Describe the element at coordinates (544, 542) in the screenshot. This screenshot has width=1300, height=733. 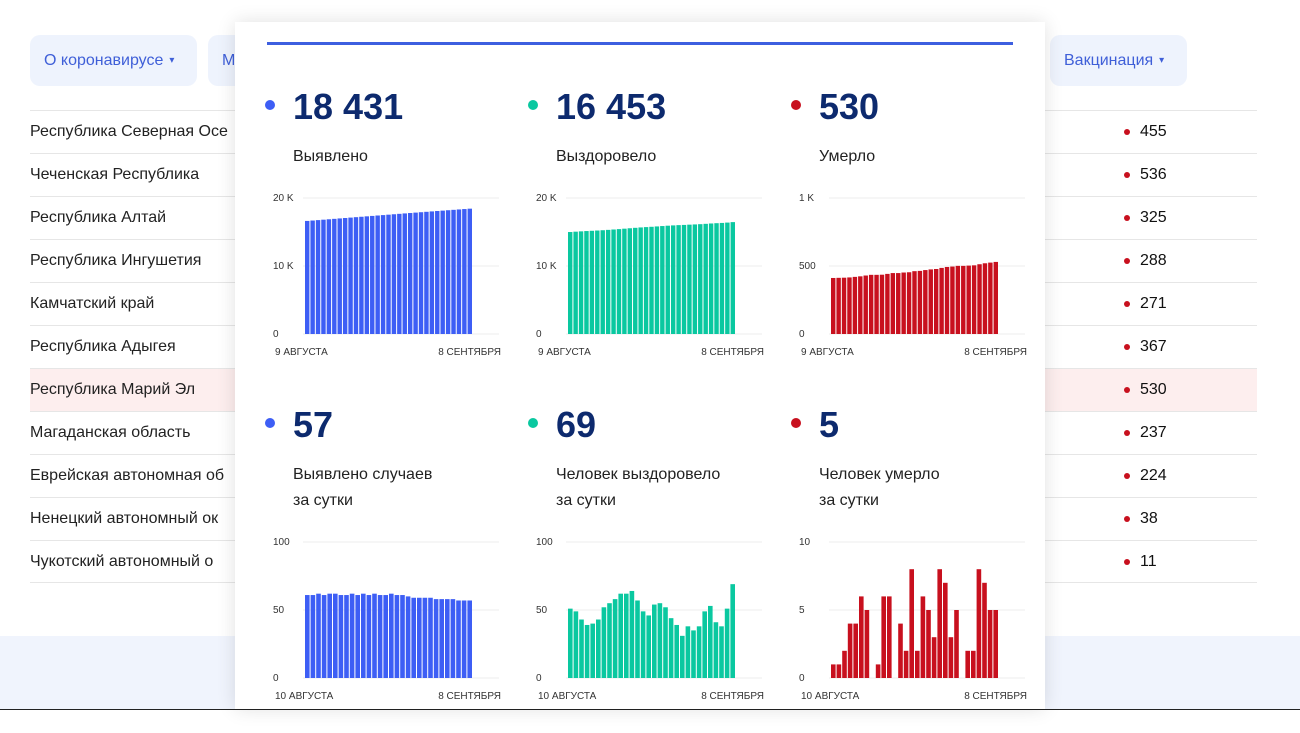
I see `y-tick-label: 100` at that location.